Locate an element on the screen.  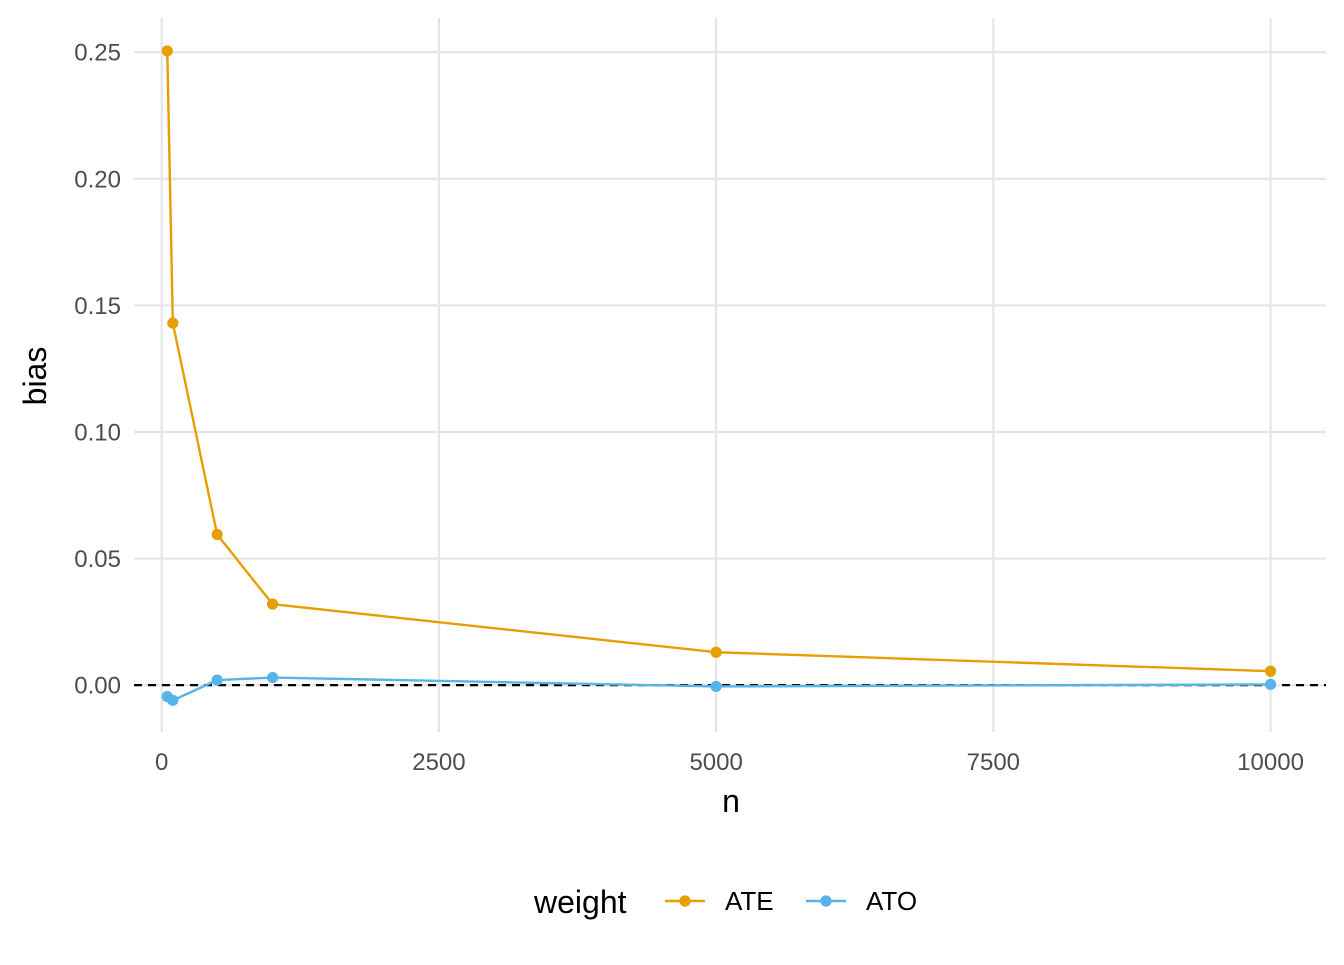
legend: weight ATE ATO is located at coordinates (725, 902).